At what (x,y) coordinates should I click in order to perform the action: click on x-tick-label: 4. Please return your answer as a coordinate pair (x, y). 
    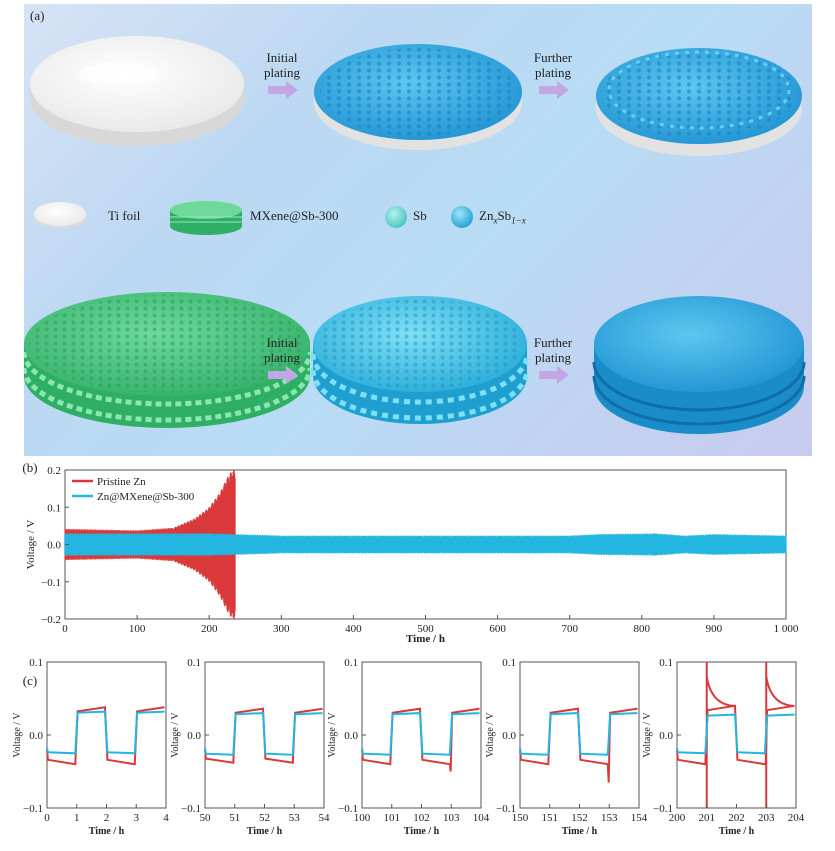
    Looking at the image, I should click on (166, 818).